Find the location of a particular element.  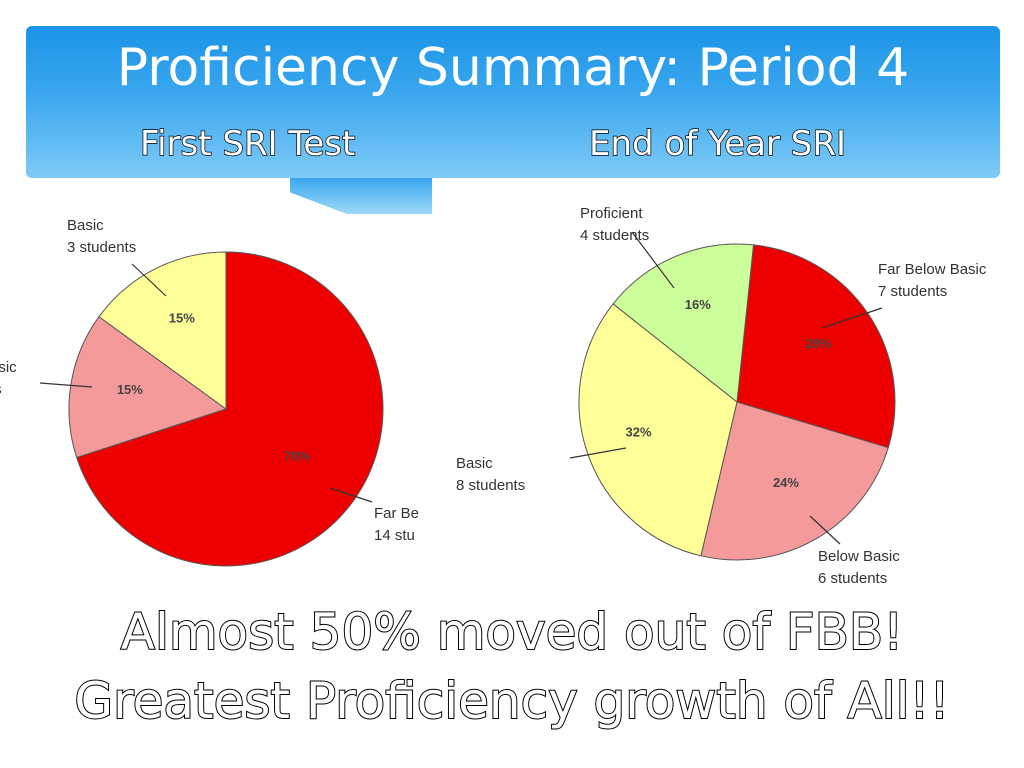

slice-category-label: asic is located at coordinates (8, 367).